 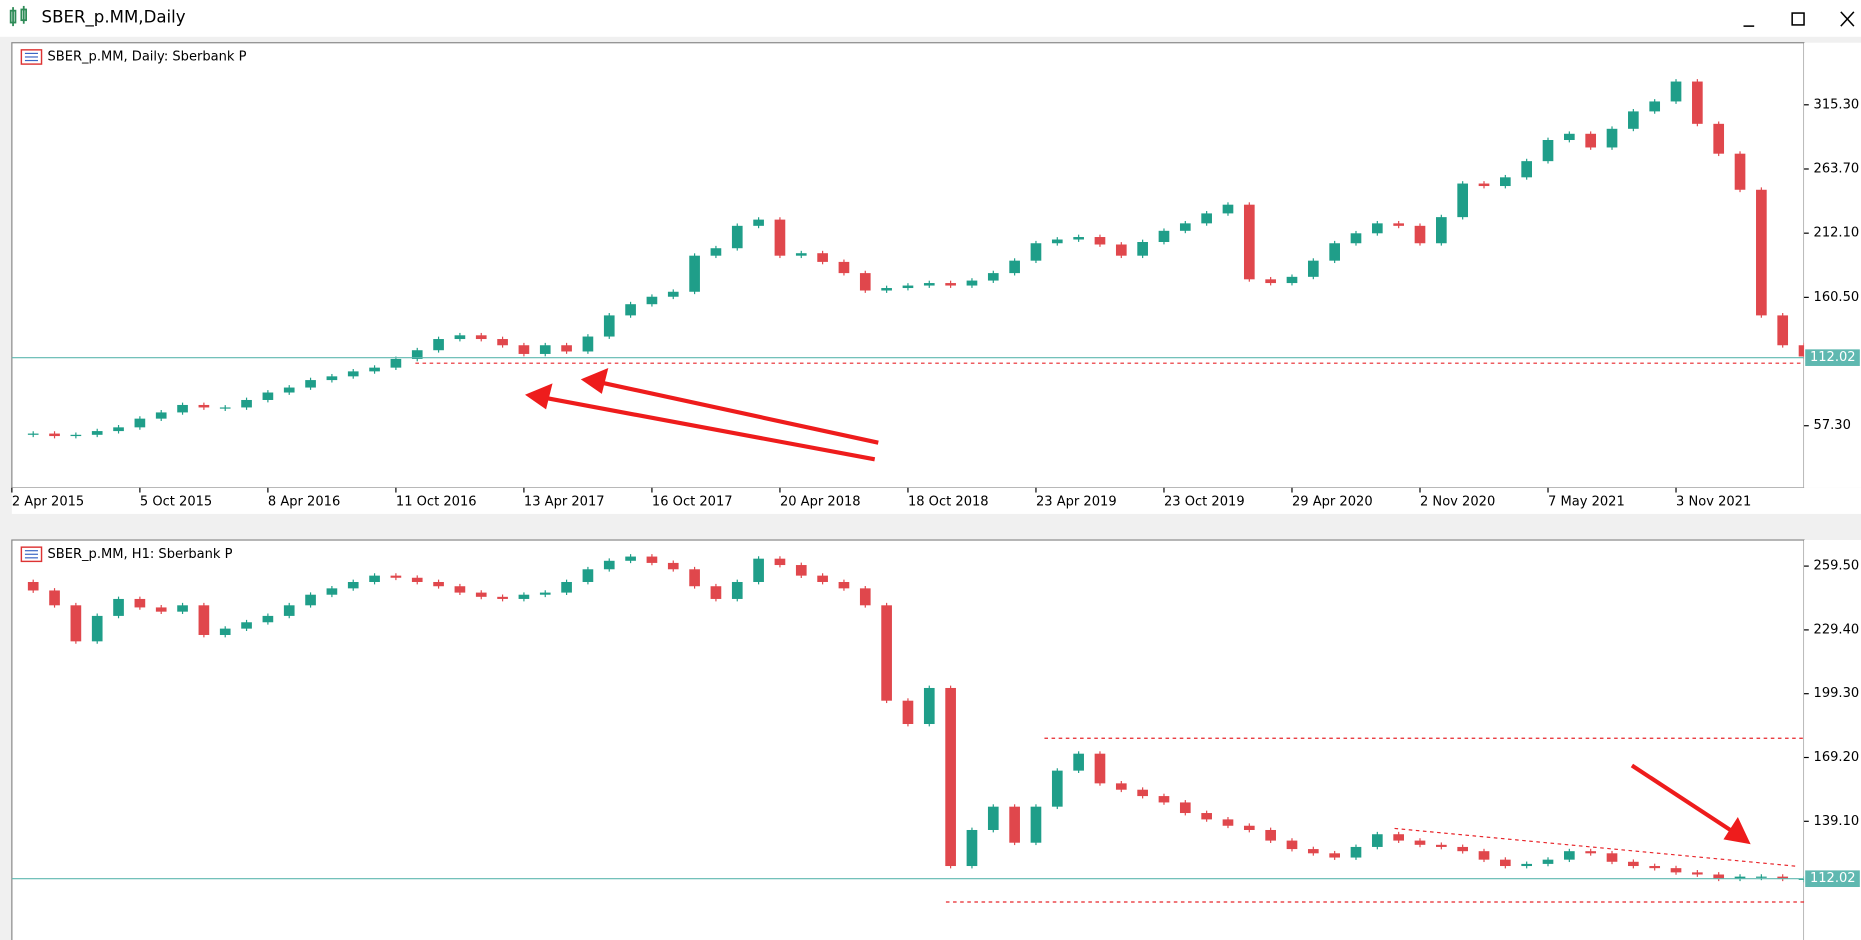 I want to click on x-tick-label: 29 Apr 2020, so click(x=1332, y=502).